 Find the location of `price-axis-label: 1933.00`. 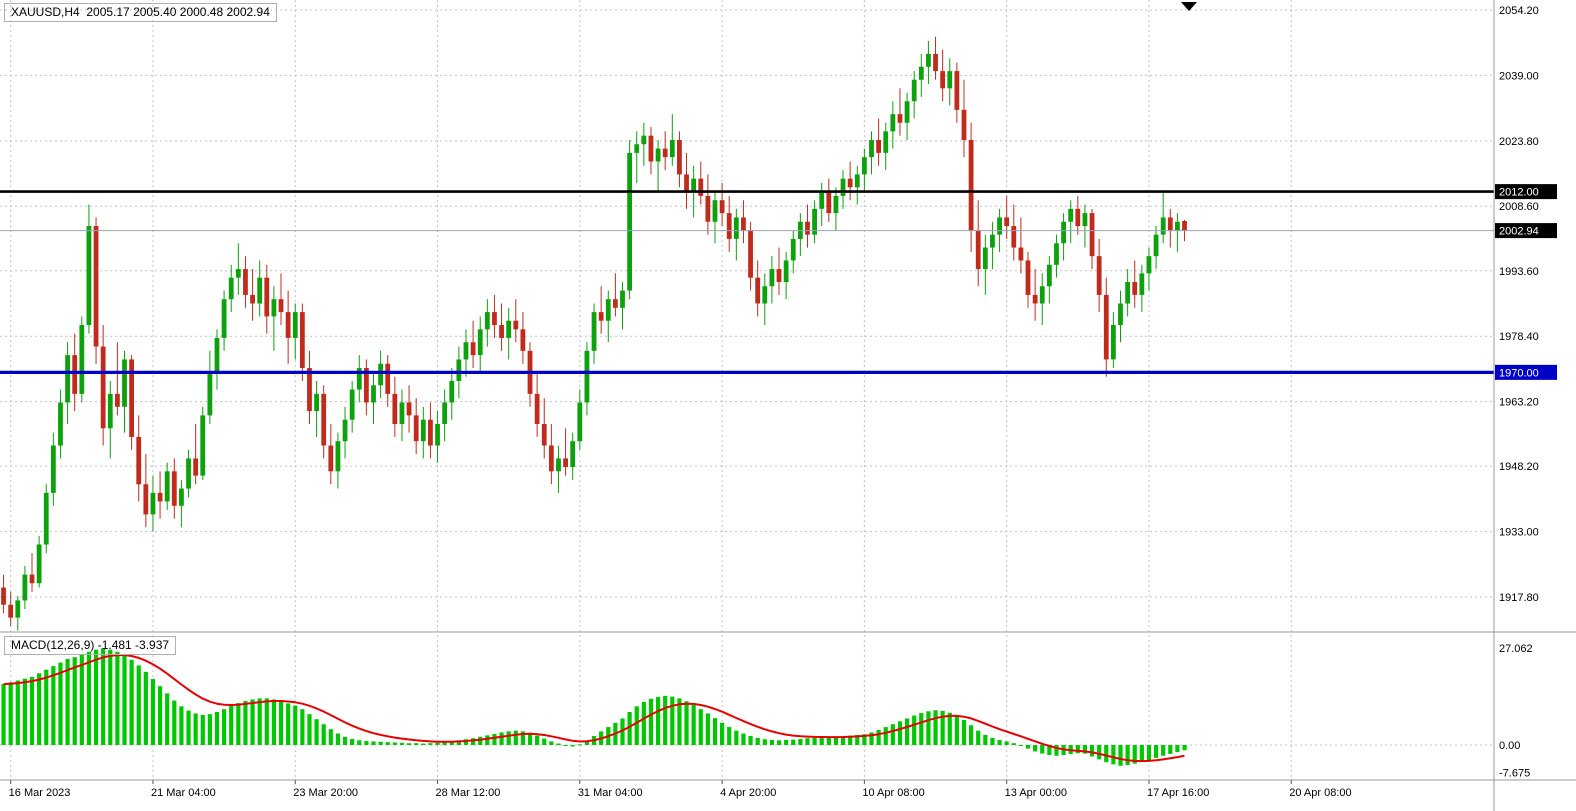

price-axis-label: 1933.00 is located at coordinates (1519, 533).